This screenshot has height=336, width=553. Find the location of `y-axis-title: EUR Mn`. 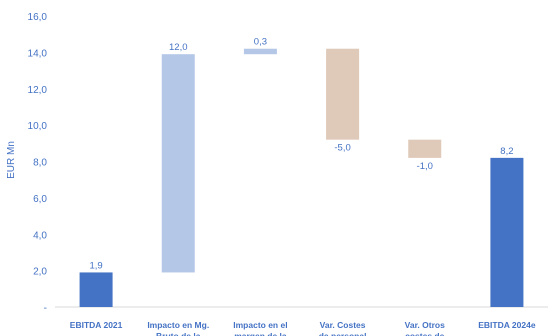

y-axis-title: EUR Mn is located at coordinates (11, 160).